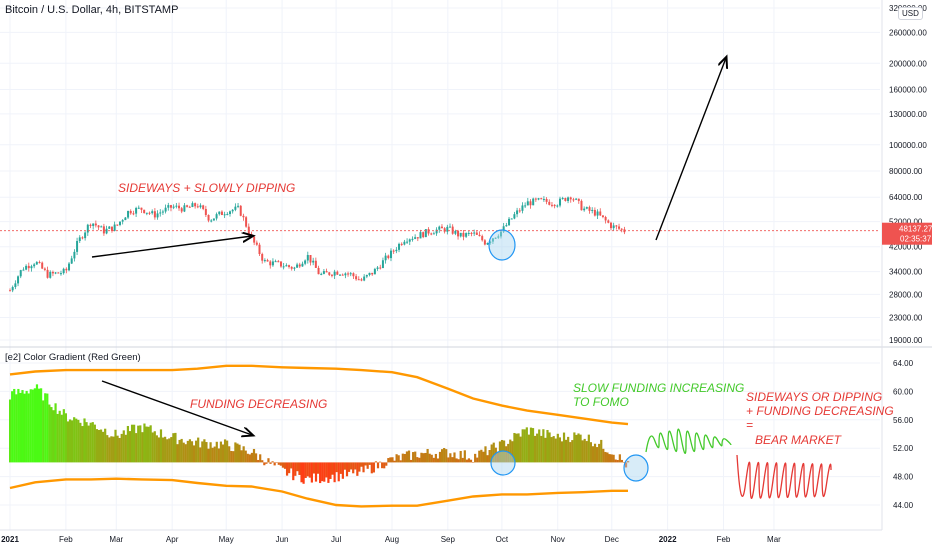  What do you see at coordinates (908, 114) in the screenshot?
I see `price-tick-label: 130000.00` at bounding box center [908, 114].